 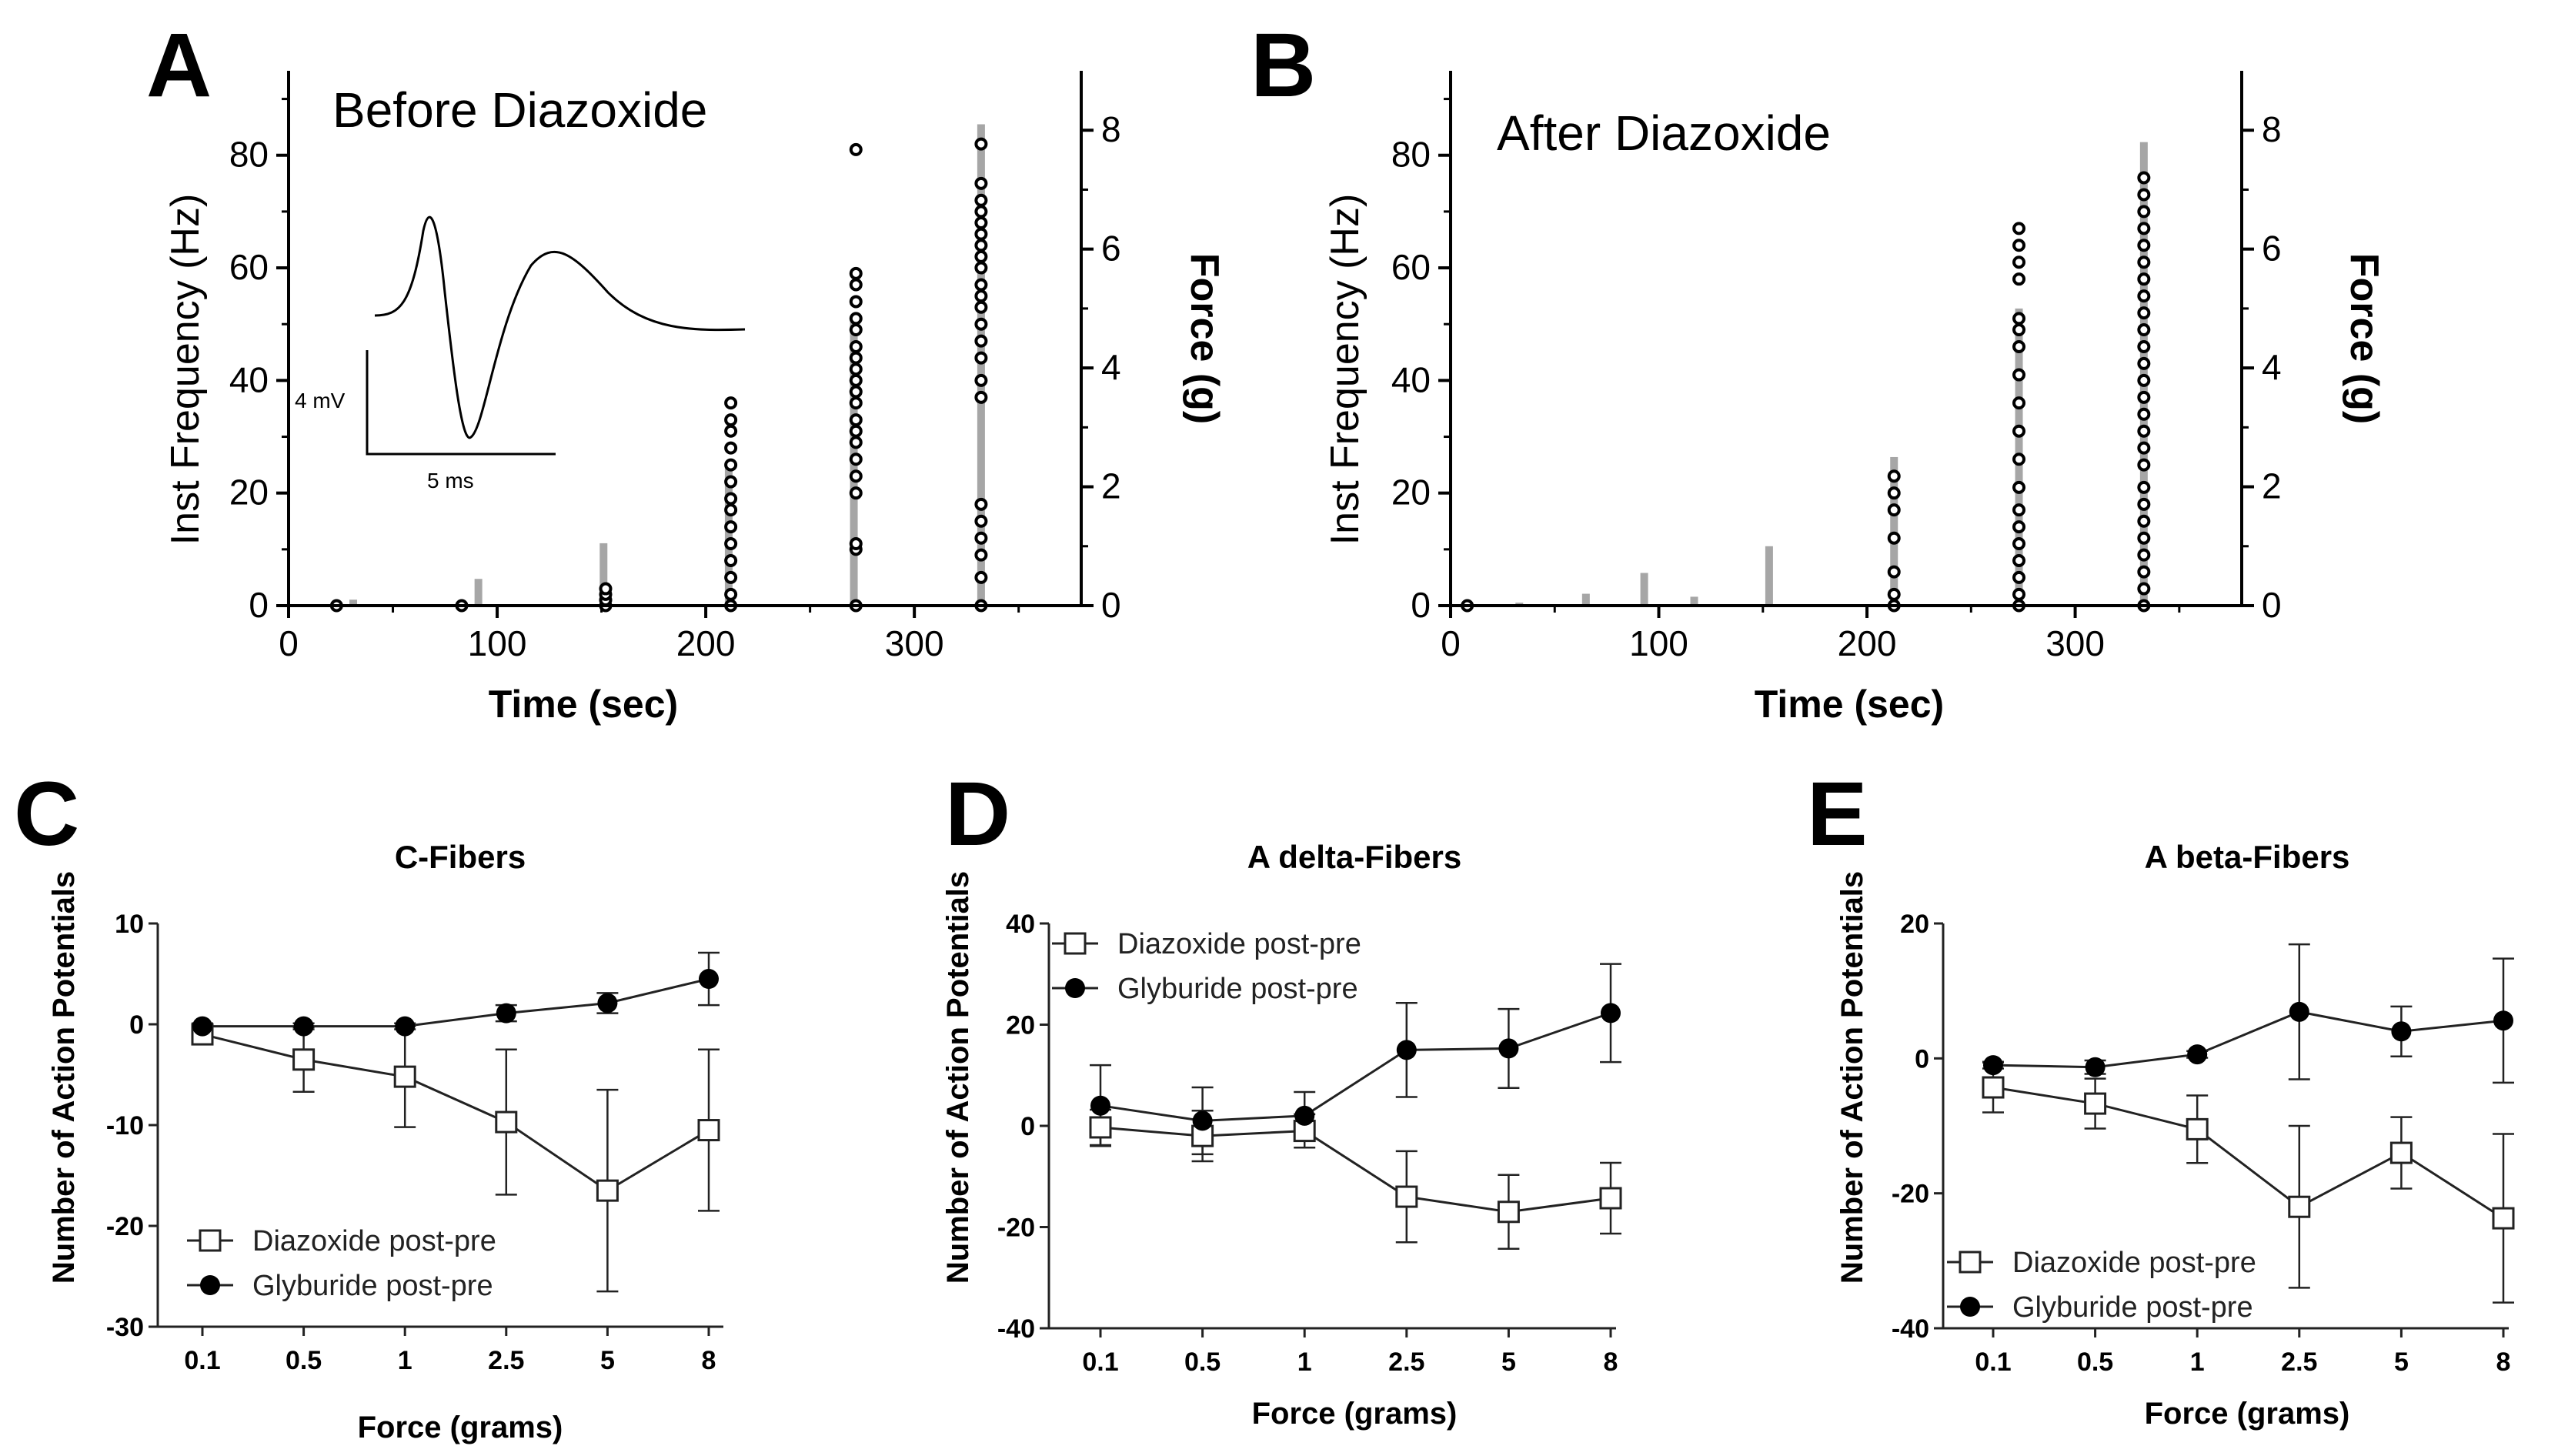 What do you see at coordinates (2503, 1362) in the screenshot?
I see `x-tick-label: 8` at bounding box center [2503, 1362].